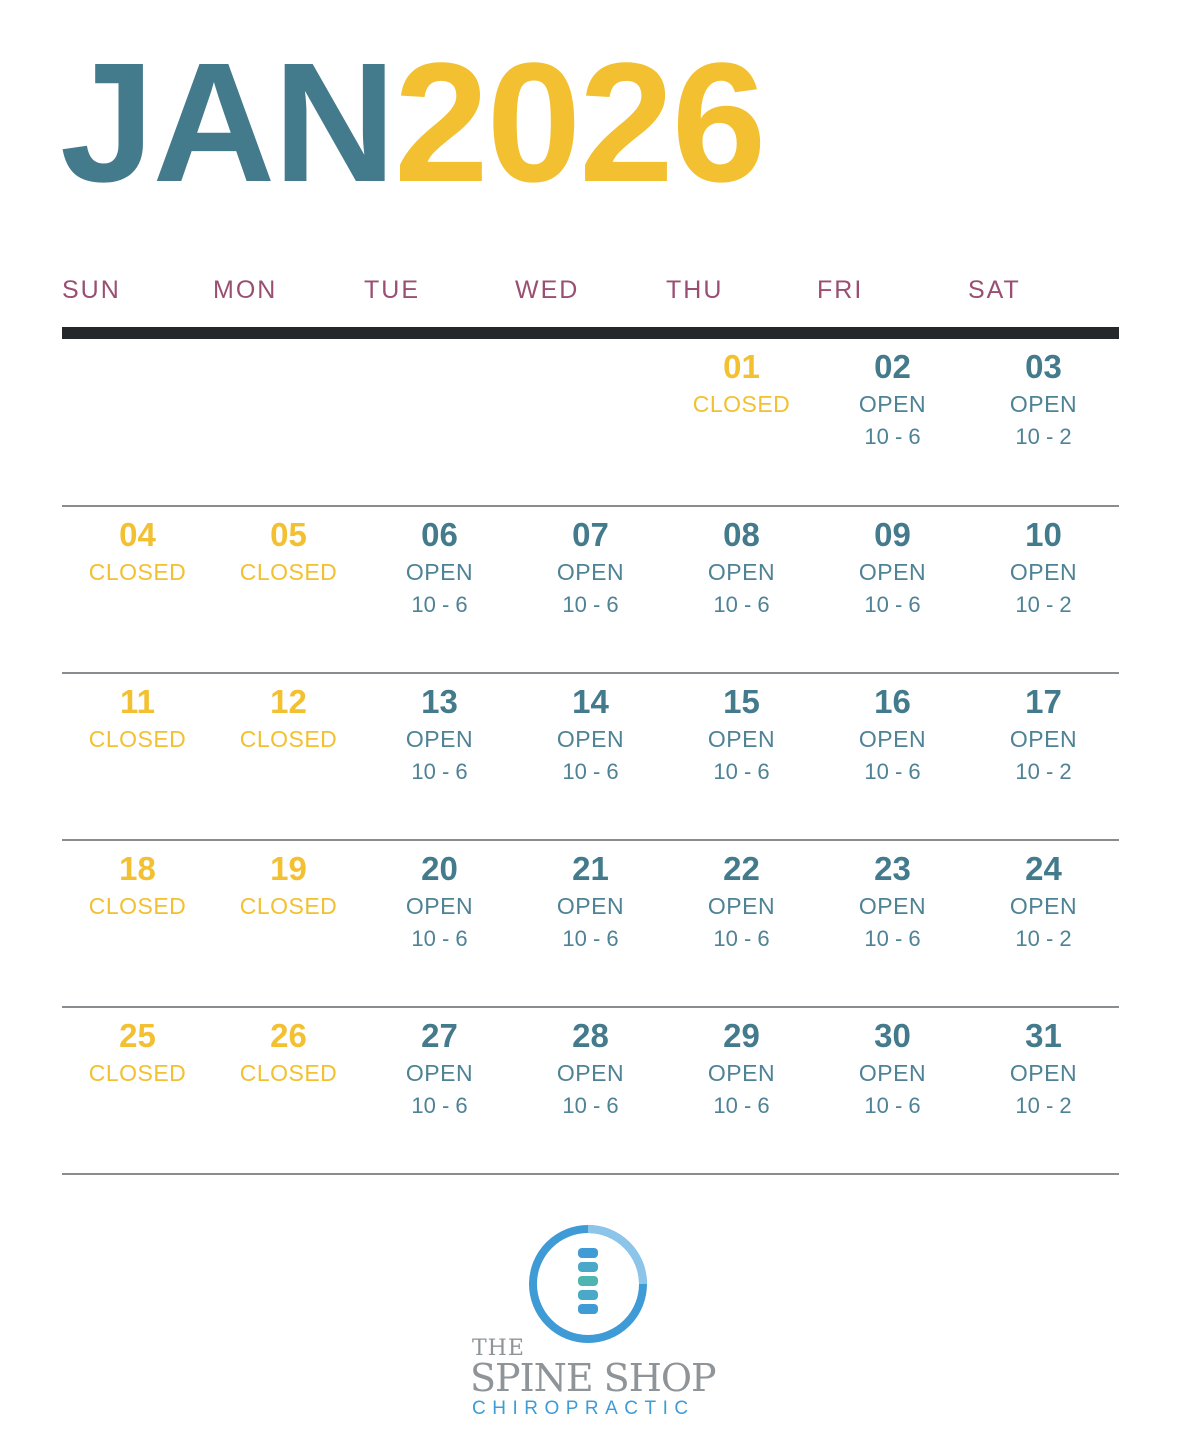 This screenshot has width=1184, height=1448. Describe the element at coordinates (892, 868) in the screenshot. I see `day-number: 23` at that location.